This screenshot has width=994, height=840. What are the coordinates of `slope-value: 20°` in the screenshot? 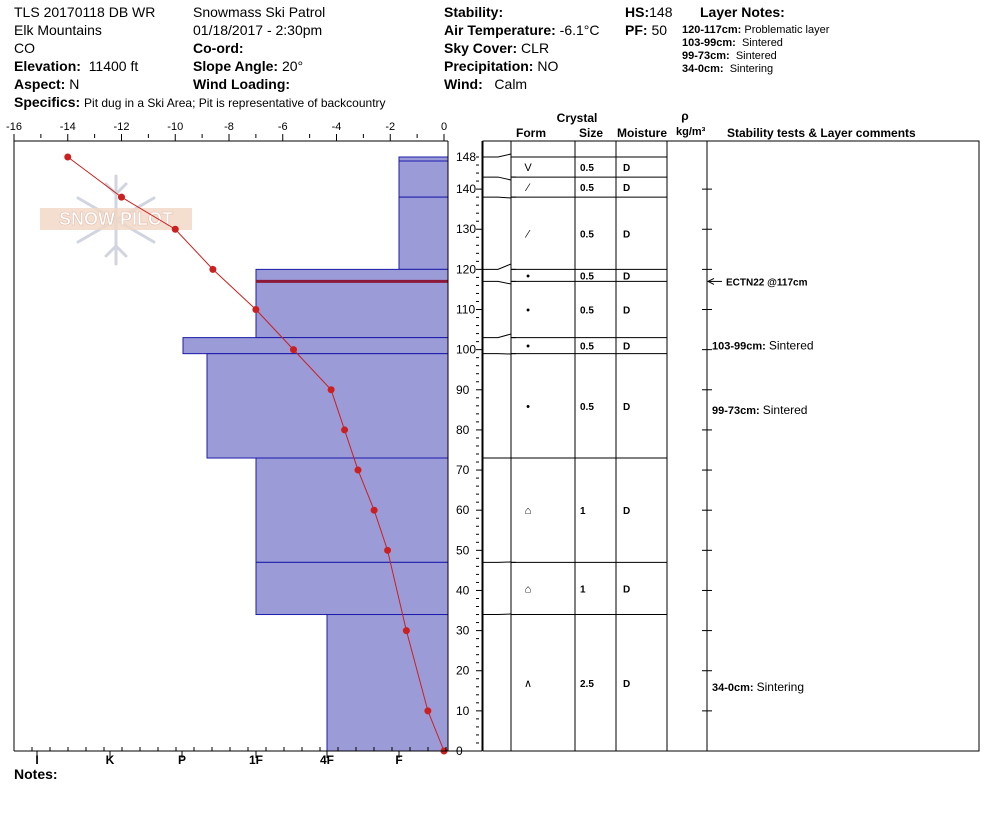 It's located at (292, 66).